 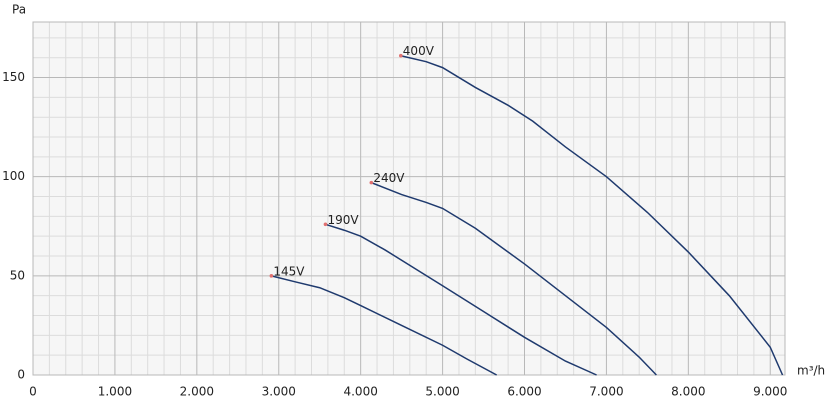 What do you see at coordinates (442, 392) in the screenshot?
I see `x-tick-label: 5.000` at bounding box center [442, 392].